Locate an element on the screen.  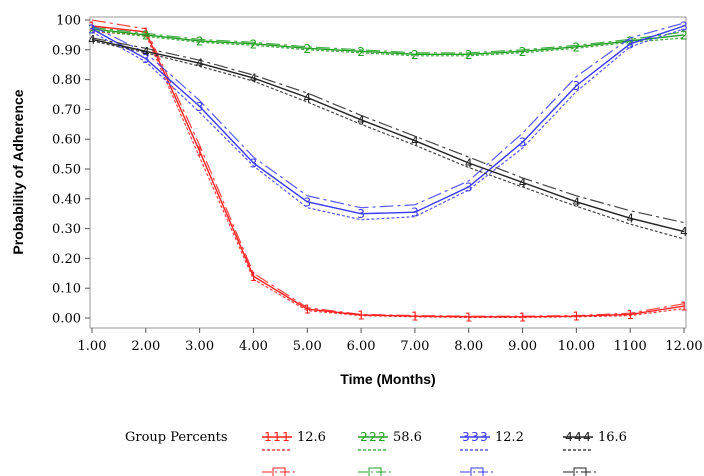
x-tick-label: 8.00 is located at coordinates (468, 346).